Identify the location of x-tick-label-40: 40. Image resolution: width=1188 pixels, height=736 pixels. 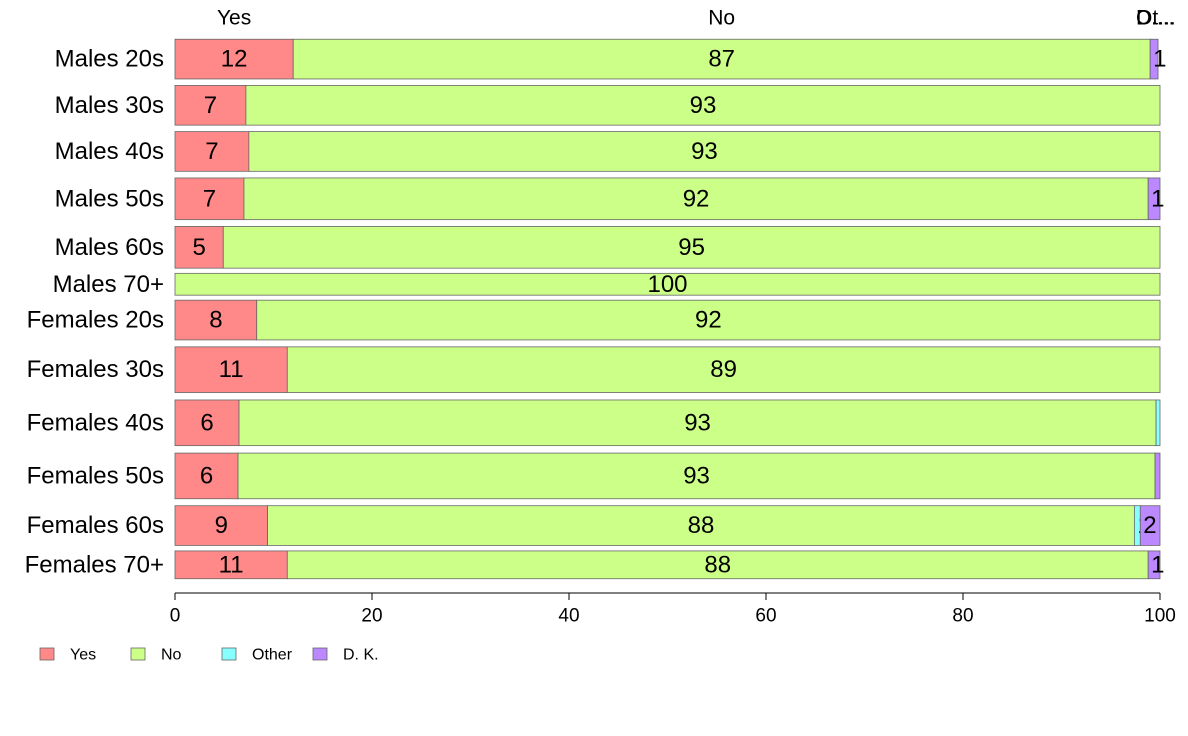
(568, 616).